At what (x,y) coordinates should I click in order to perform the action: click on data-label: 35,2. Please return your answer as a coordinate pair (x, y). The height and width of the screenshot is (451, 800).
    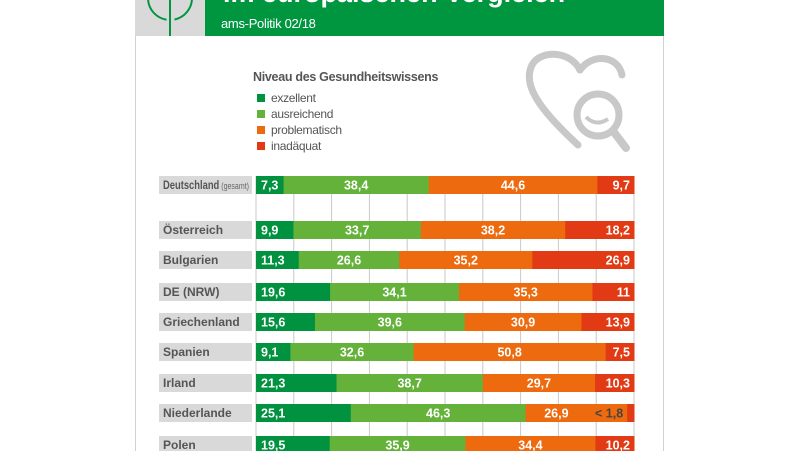
    Looking at the image, I should click on (466, 261).